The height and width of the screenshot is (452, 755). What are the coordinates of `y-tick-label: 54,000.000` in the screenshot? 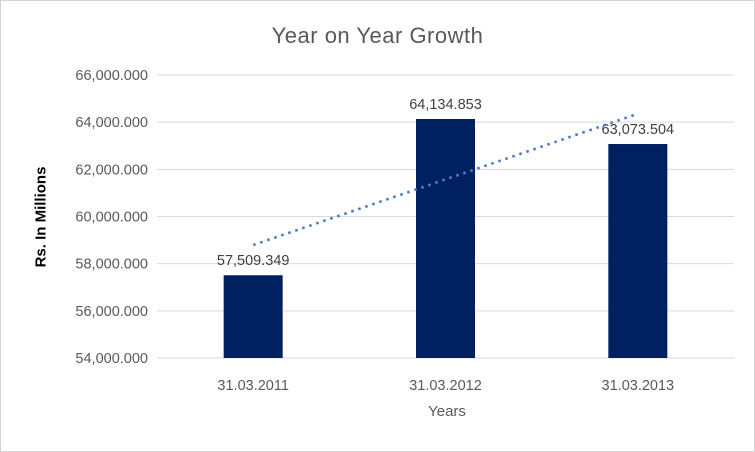 It's located at (111, 359).